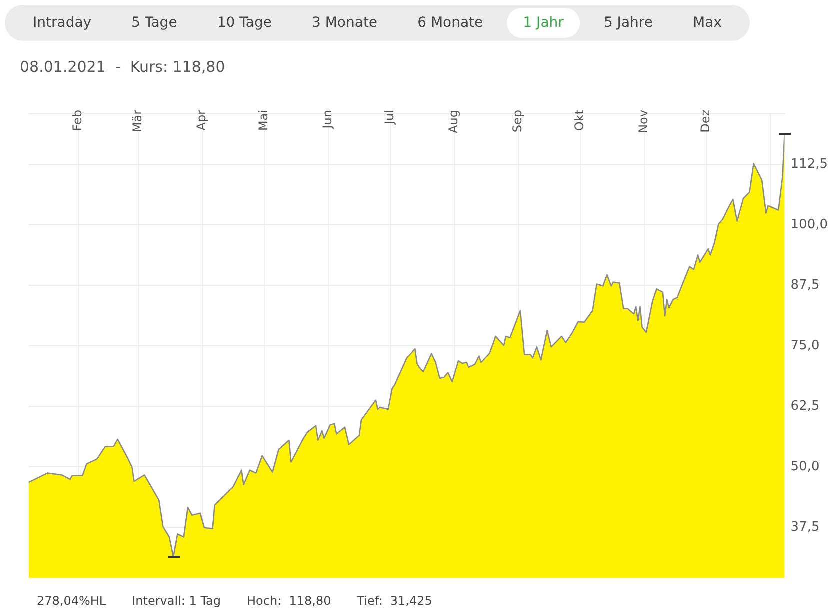  Describe the element at coordinates (809, 225) in the screenshot. I see `y-tick-label: 100,0` at that location.